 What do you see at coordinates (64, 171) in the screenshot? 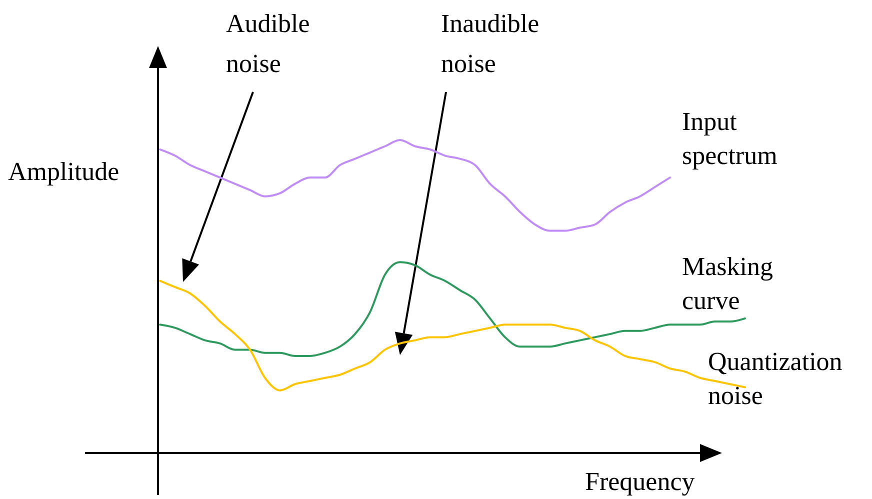
I see `y-axis-title: Amplitude` at bounding box center [64, 171].